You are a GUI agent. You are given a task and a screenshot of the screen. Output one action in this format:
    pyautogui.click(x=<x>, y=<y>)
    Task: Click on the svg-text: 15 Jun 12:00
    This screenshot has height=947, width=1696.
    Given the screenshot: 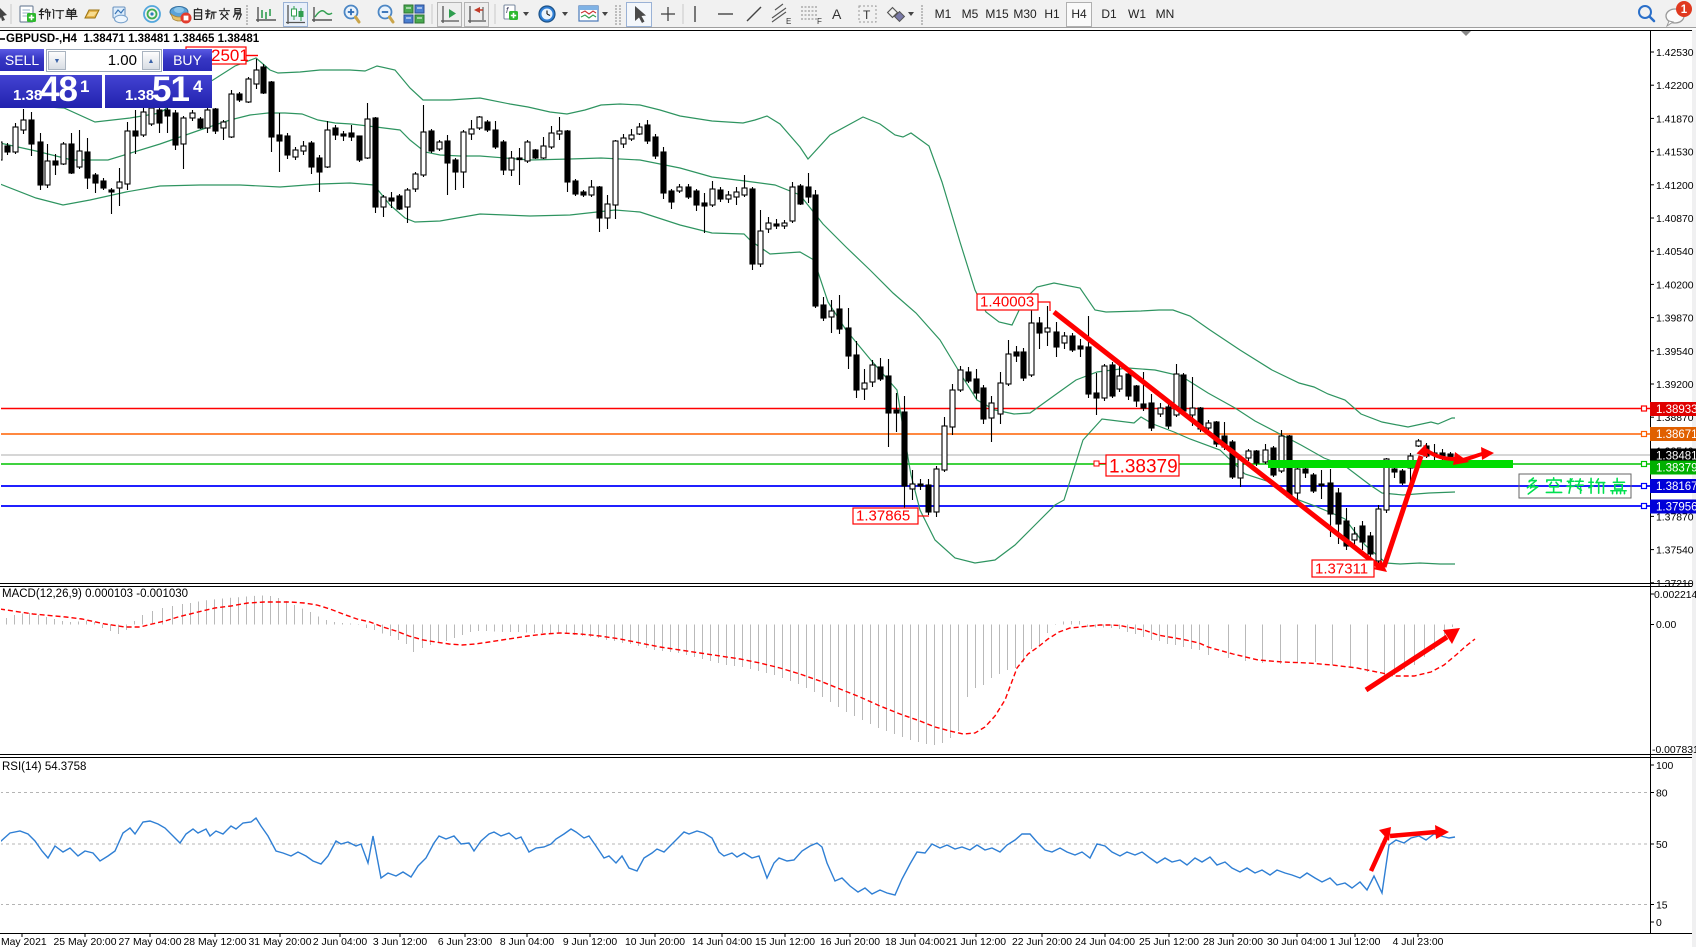 What is the action you would take?
    pyautogui.click(x=785, y=942)
    